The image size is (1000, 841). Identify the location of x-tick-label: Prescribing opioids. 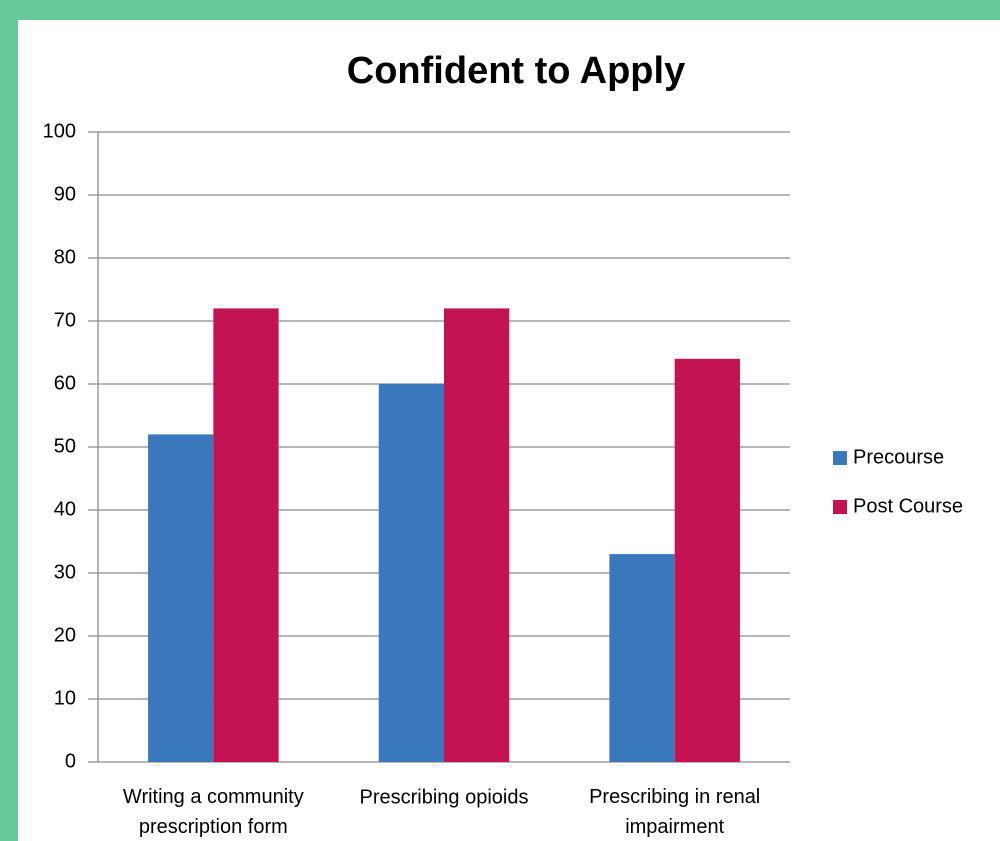
(444, 797).